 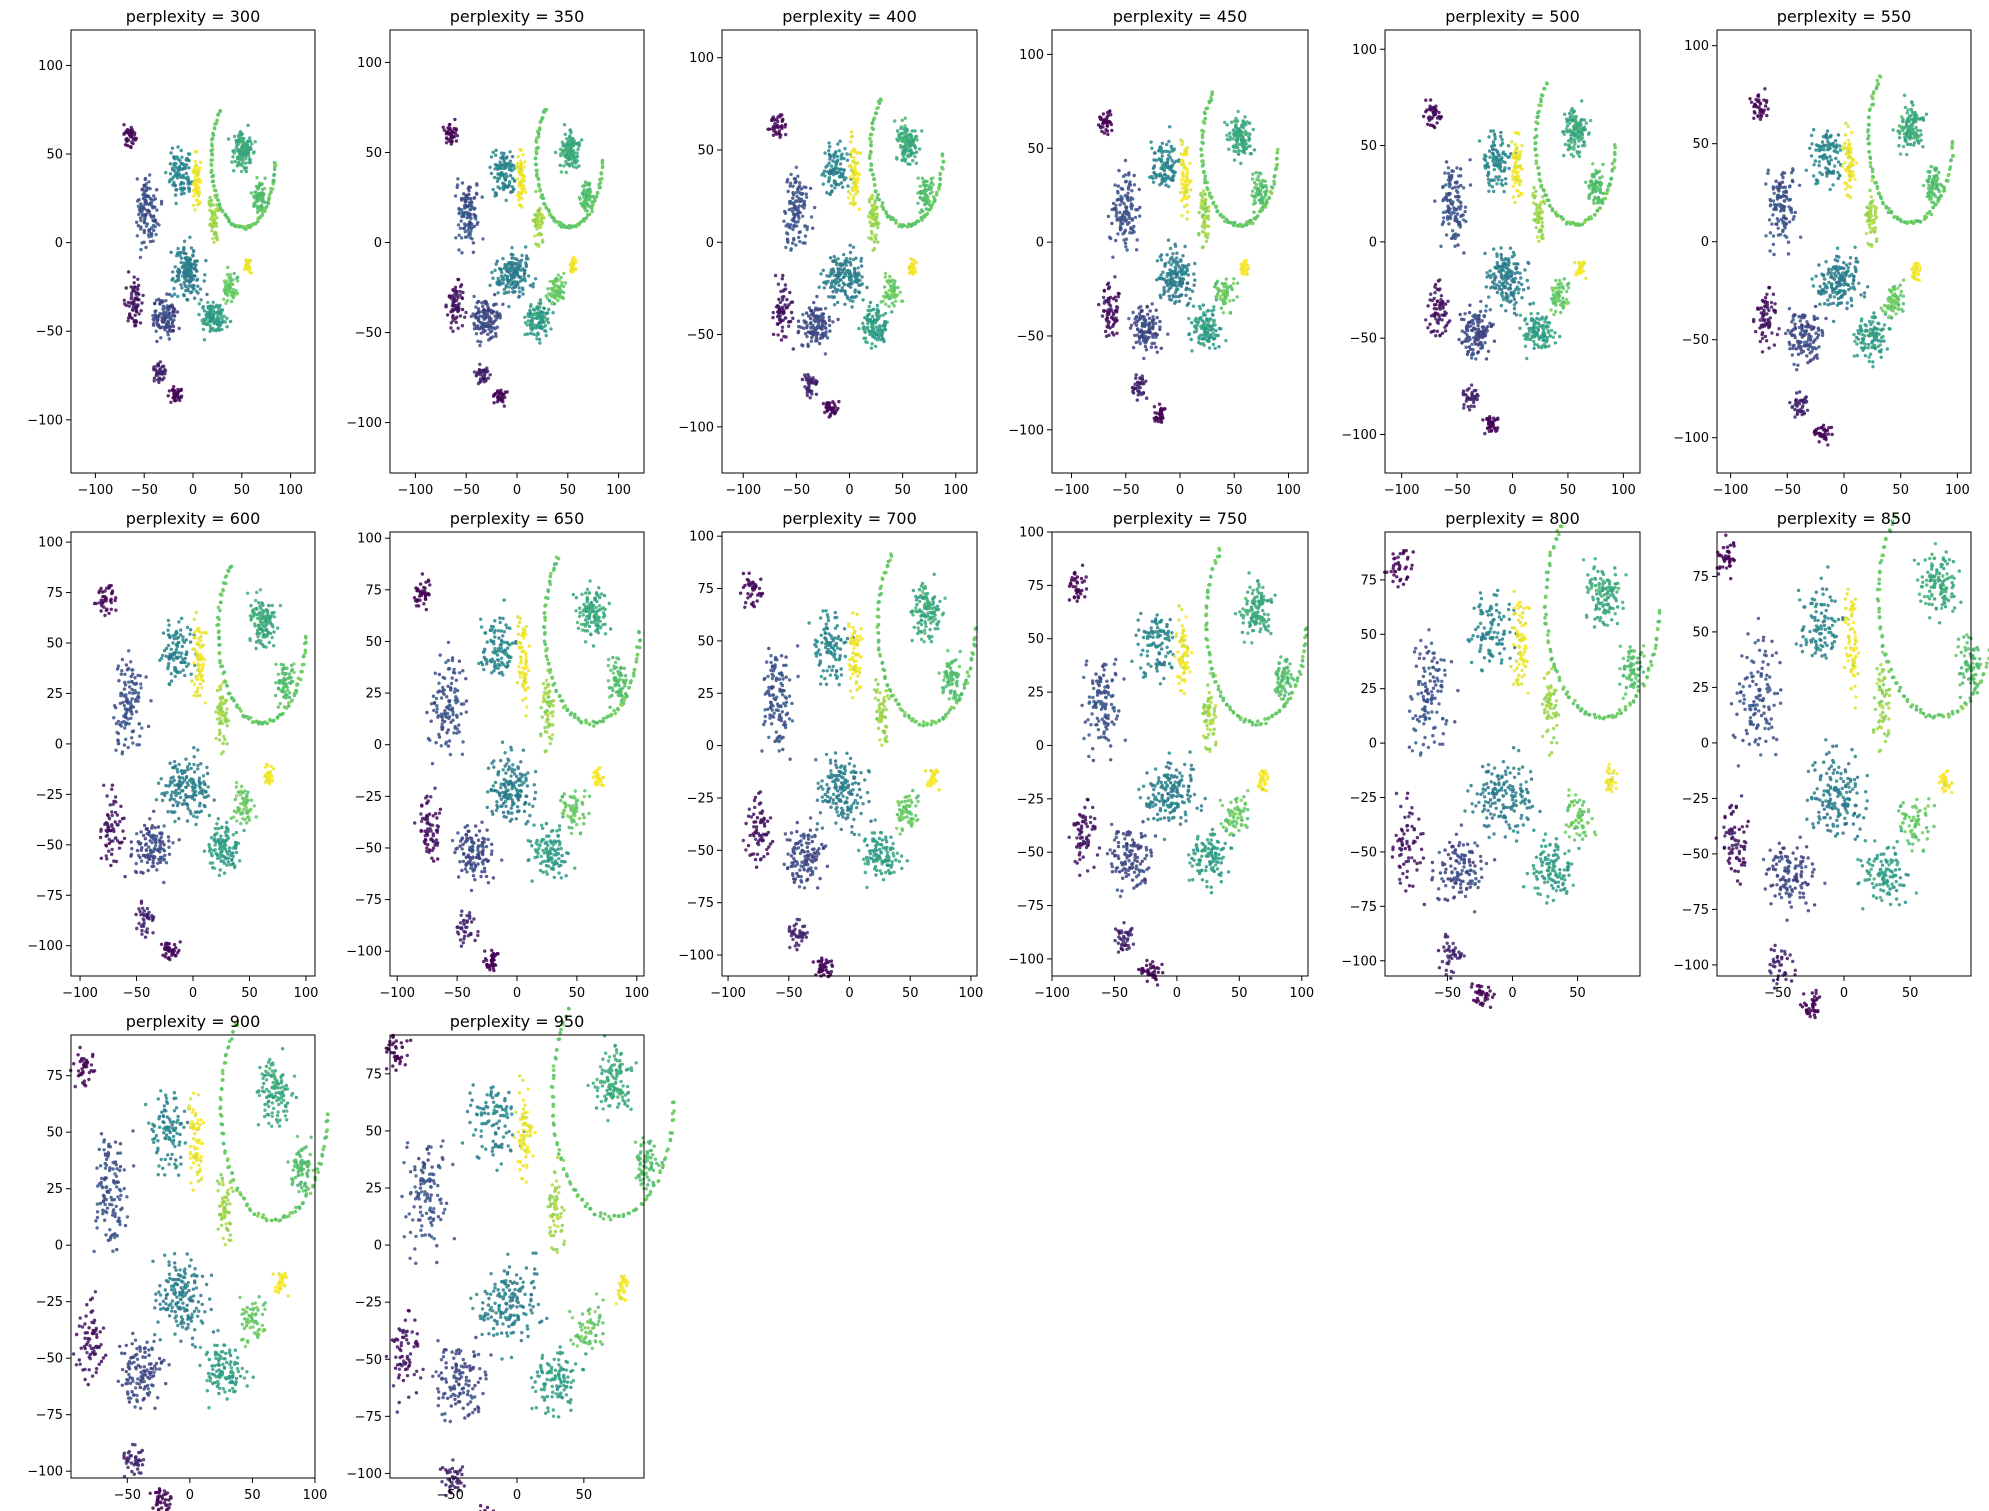 What do you see at coordinates (849, 490) in the screenshot?
I see `x-tick-label: 0` at bounding box center [849, 490].